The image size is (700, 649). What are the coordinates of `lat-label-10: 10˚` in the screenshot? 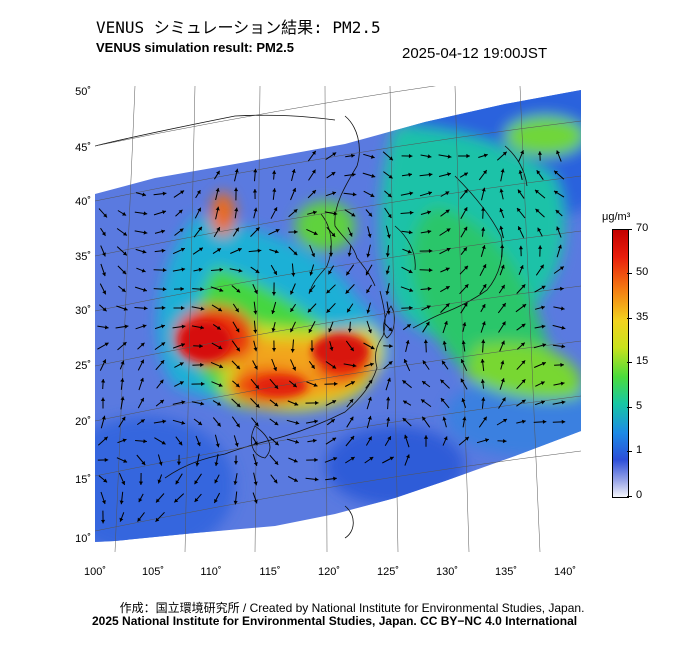 It's located at (83, 539).